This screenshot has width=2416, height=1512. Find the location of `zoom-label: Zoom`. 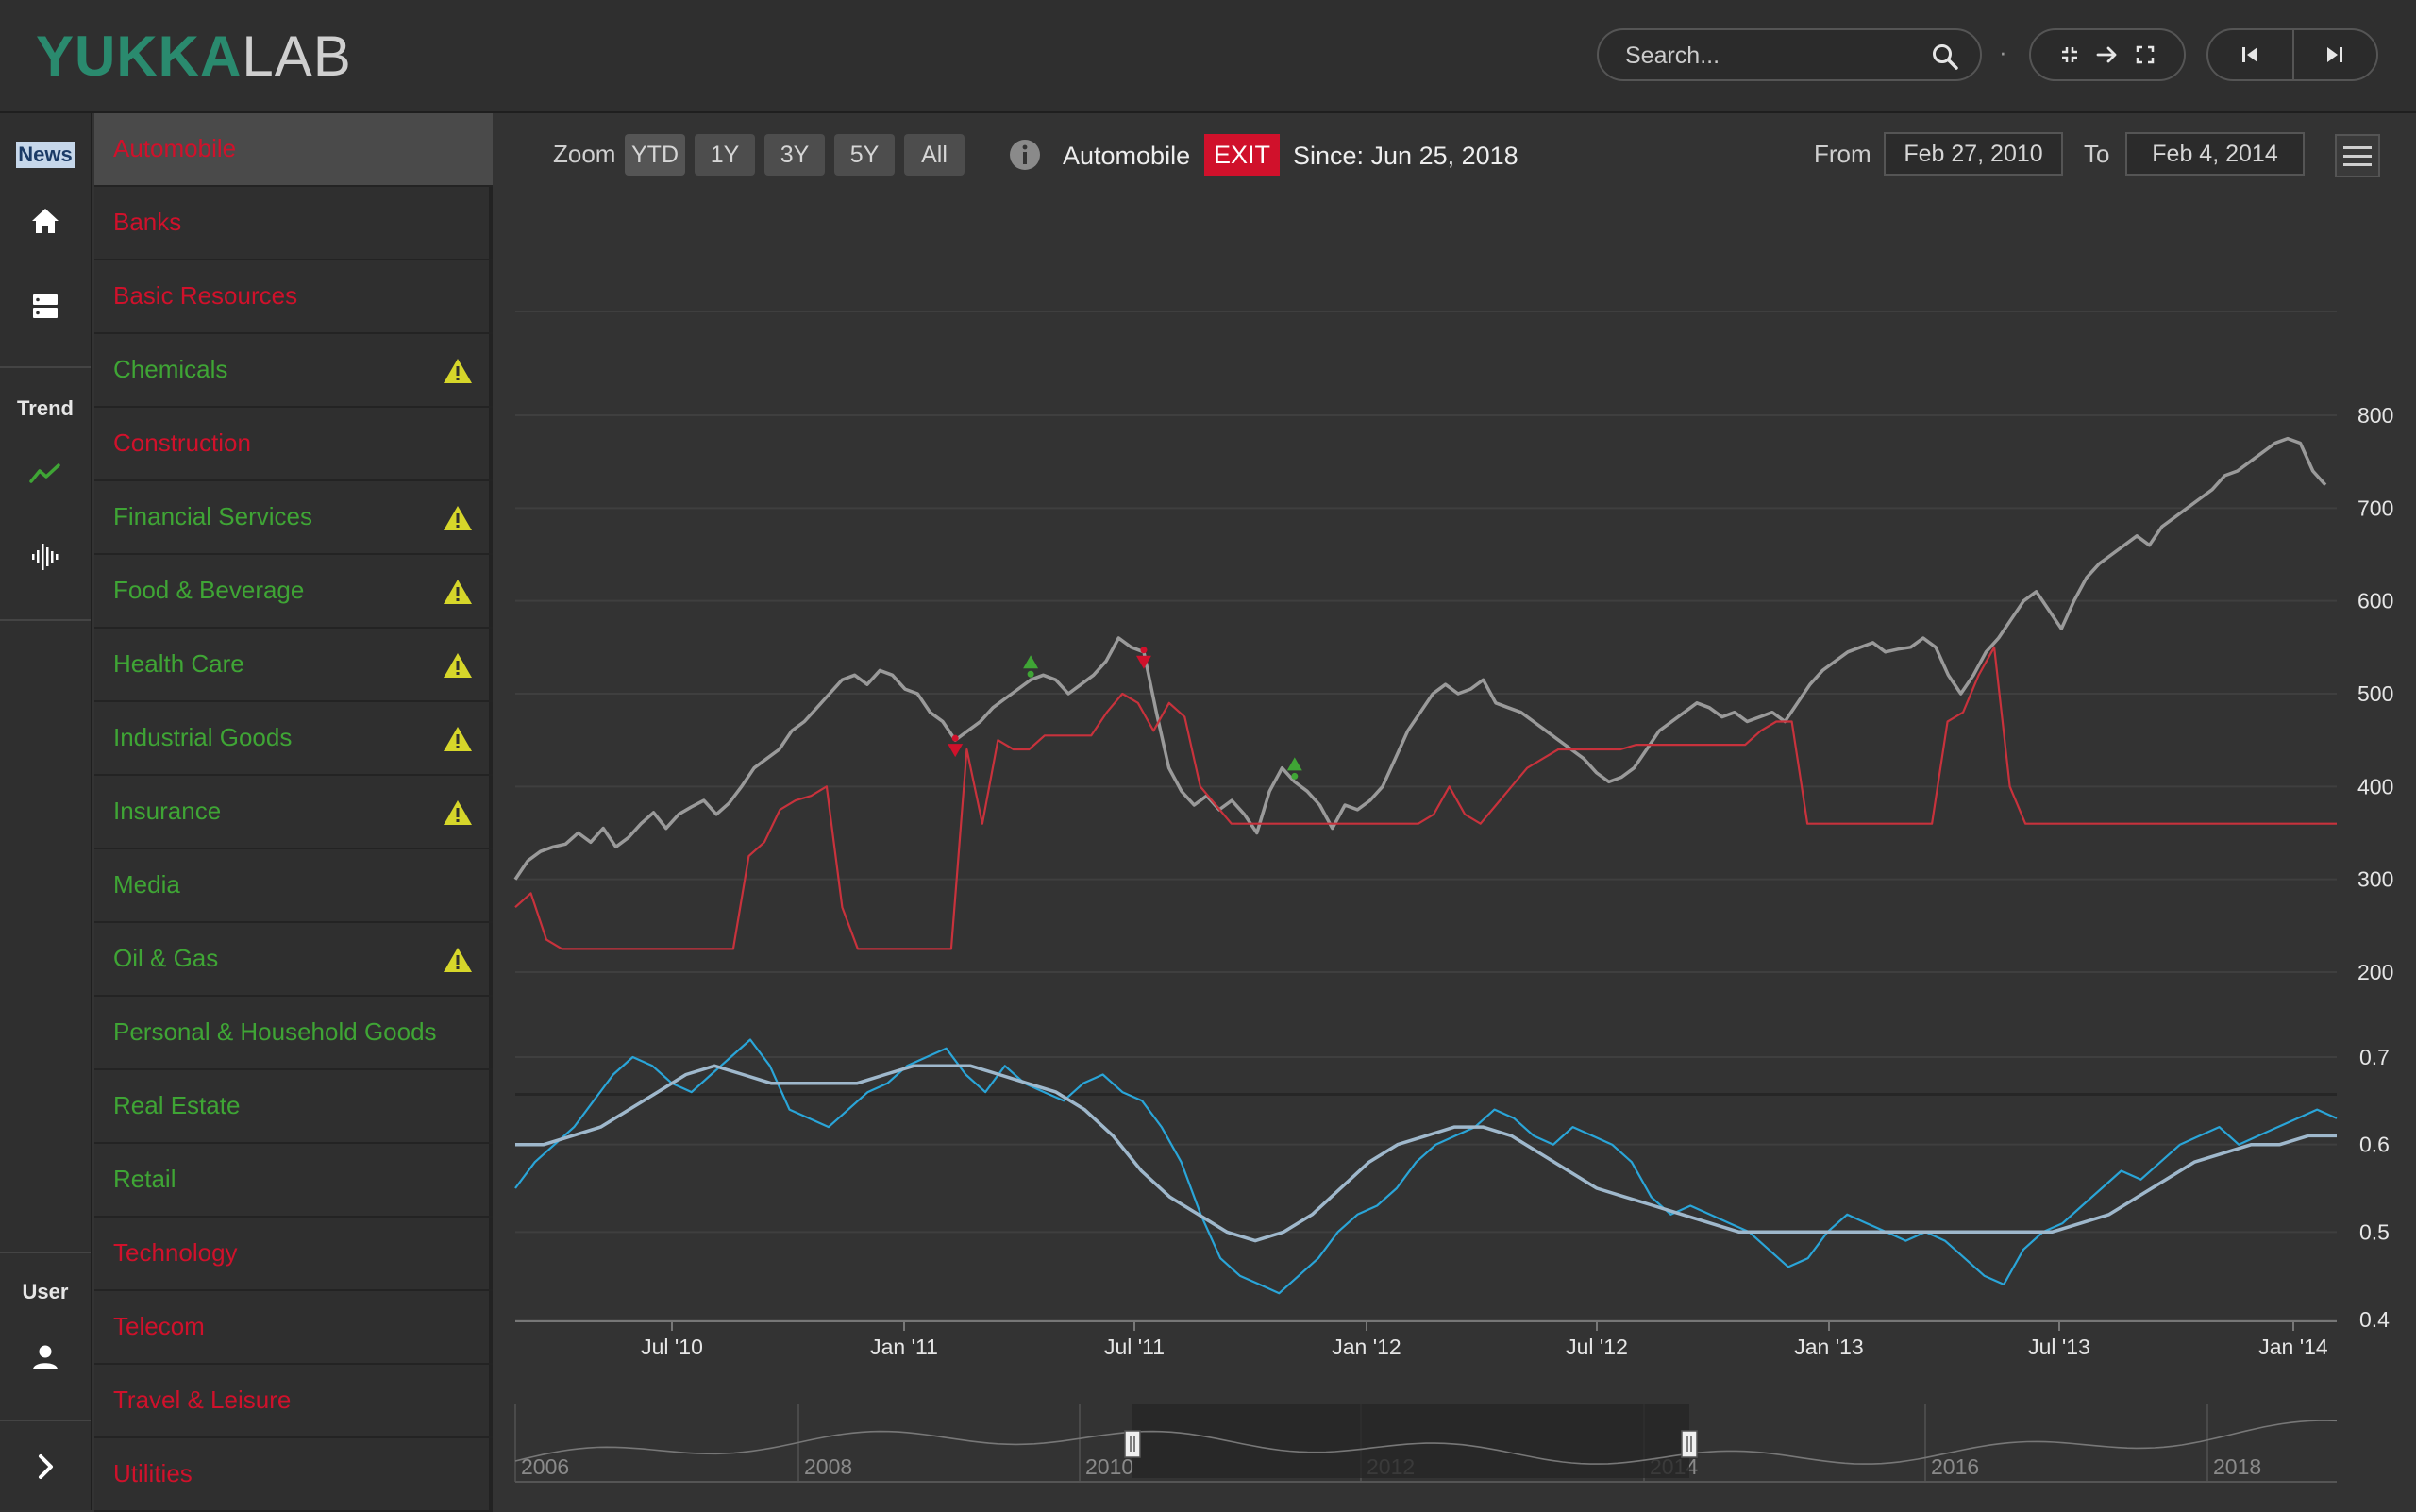

zoom-label: Zoom is located at coordinates (584, 154).